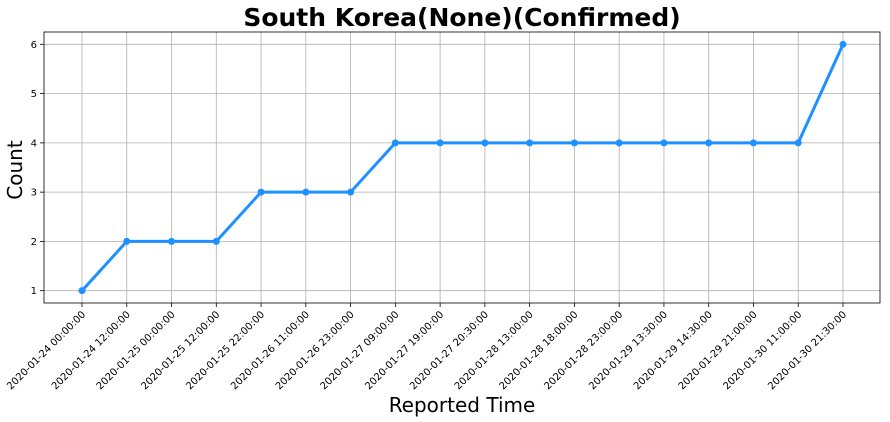  I want to click on x-tick-label: 2020-01-25 22:00:00, so click(225, 350).